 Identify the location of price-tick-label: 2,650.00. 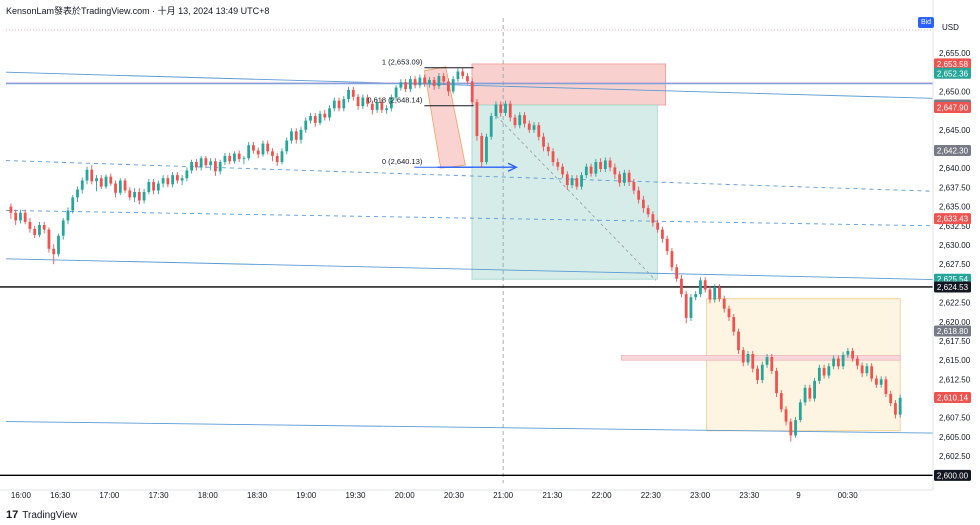
(955, 91).